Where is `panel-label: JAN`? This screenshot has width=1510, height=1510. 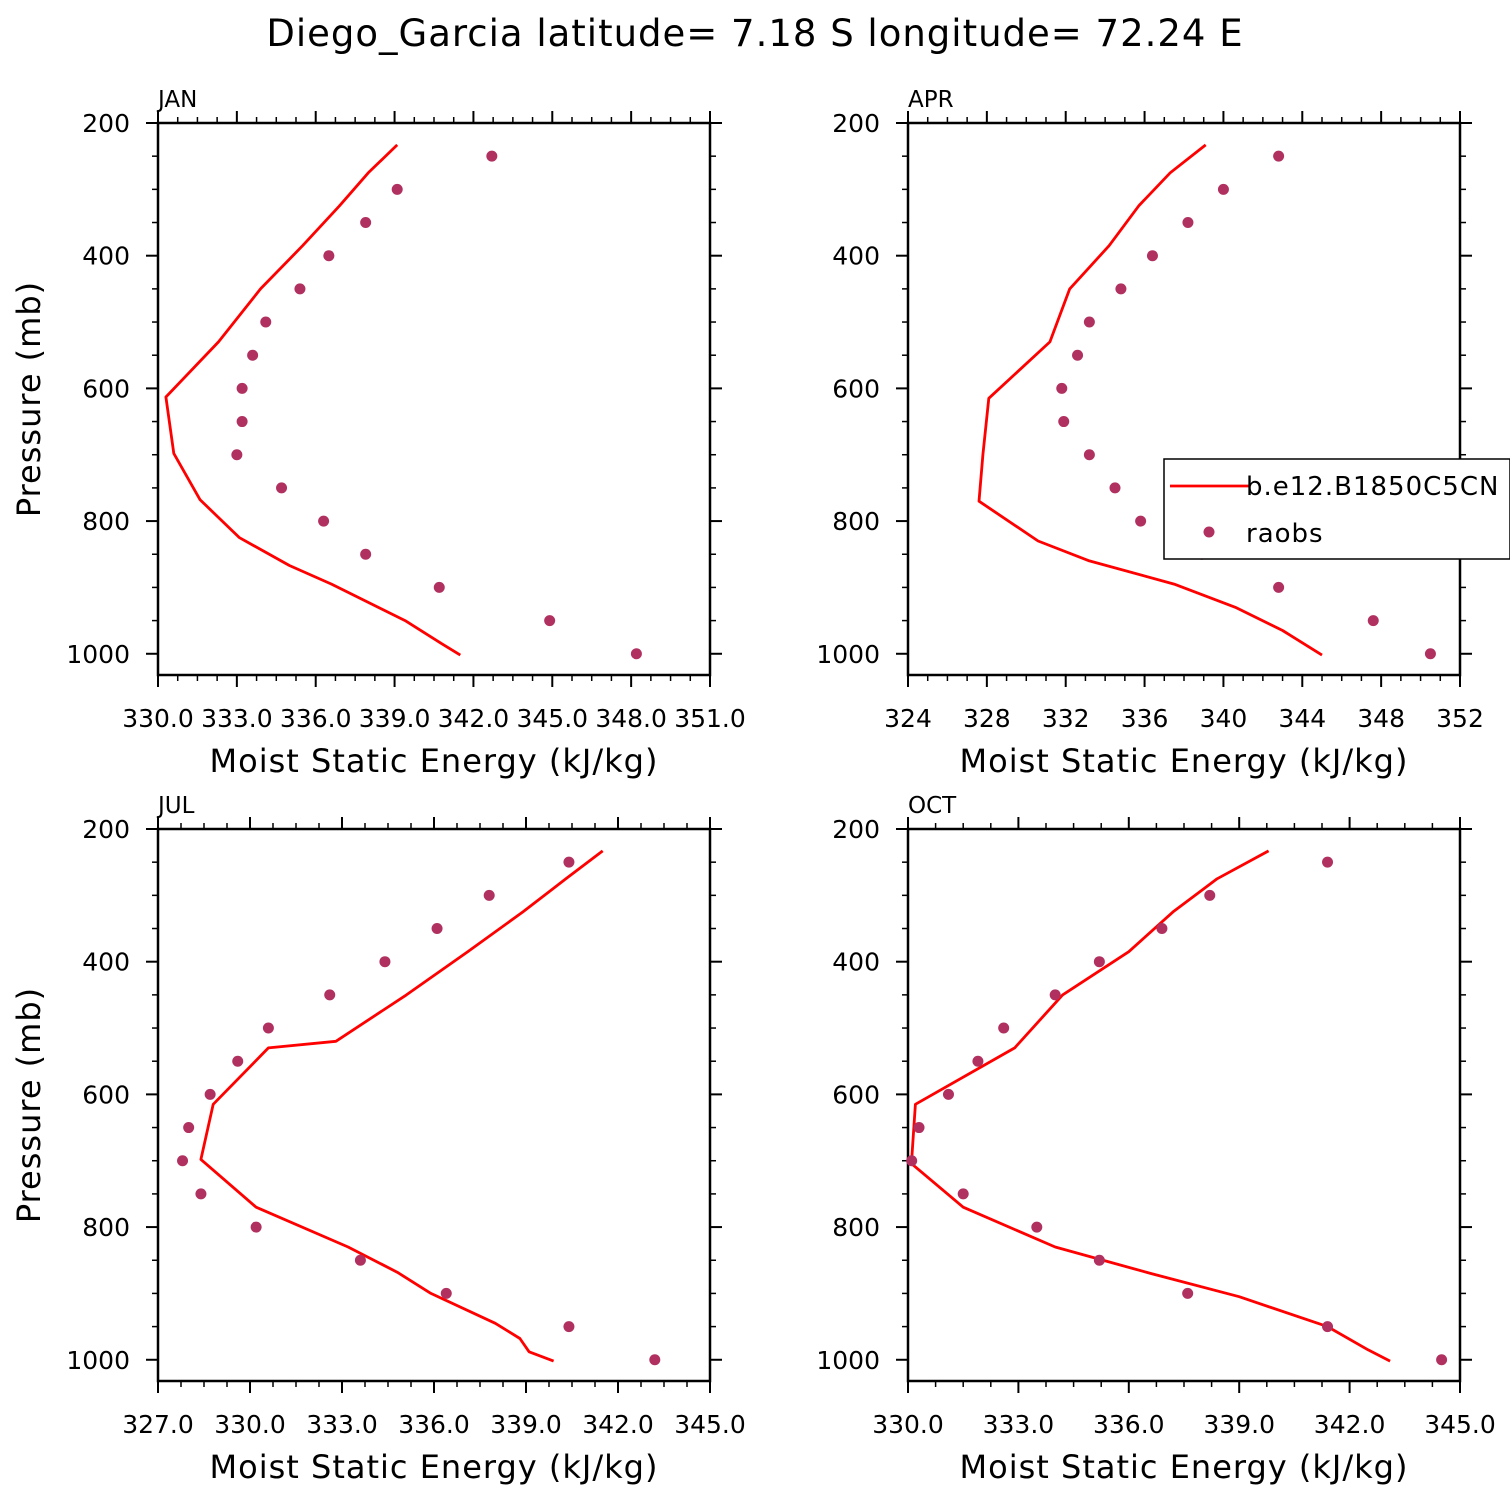
panel-label: JAN is located at coordinates (176, 100).